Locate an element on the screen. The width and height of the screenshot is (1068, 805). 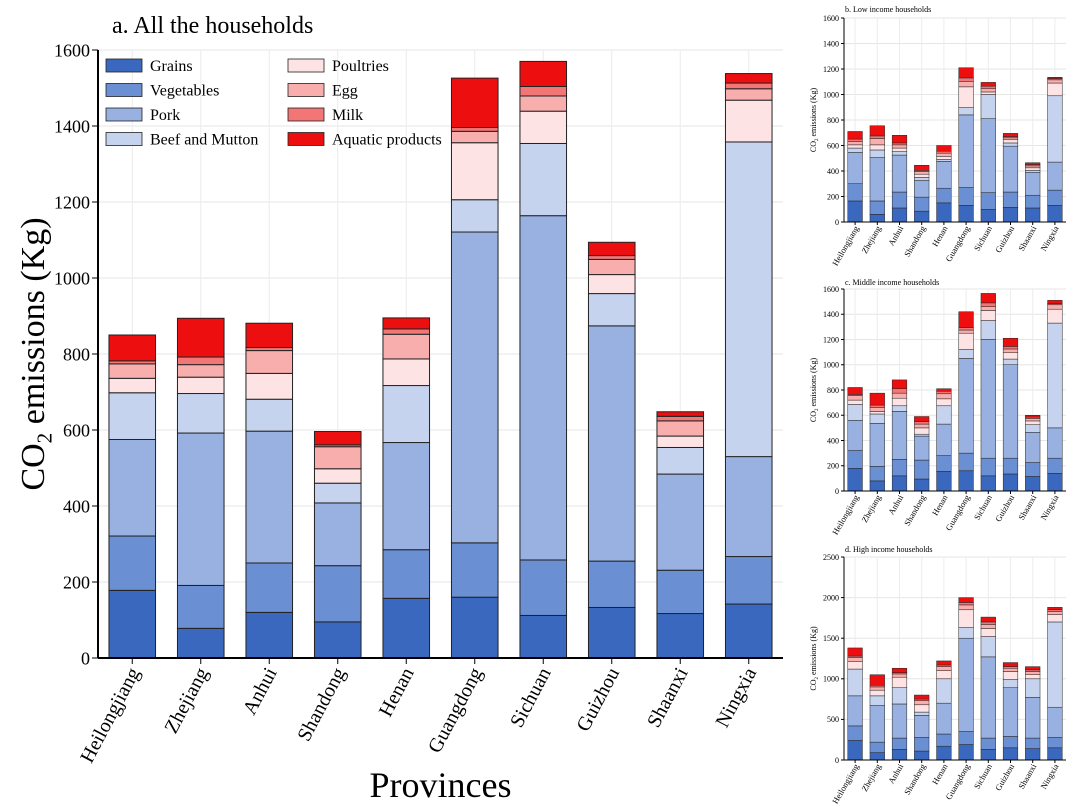
legend-label-milk: Milk is located at coordinates (347, 115).